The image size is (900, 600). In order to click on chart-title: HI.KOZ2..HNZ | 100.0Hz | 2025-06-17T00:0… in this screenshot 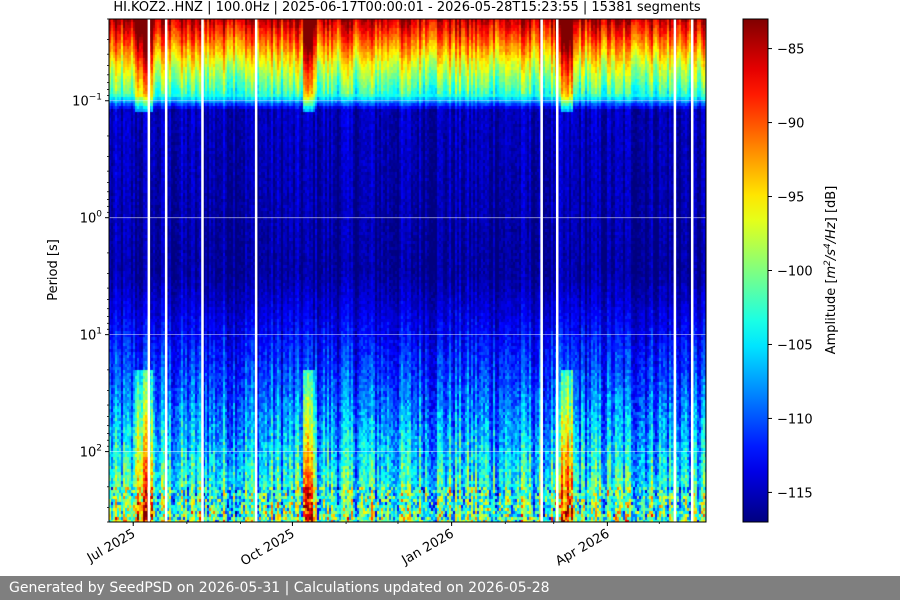, I will do `click(407, 7)`.